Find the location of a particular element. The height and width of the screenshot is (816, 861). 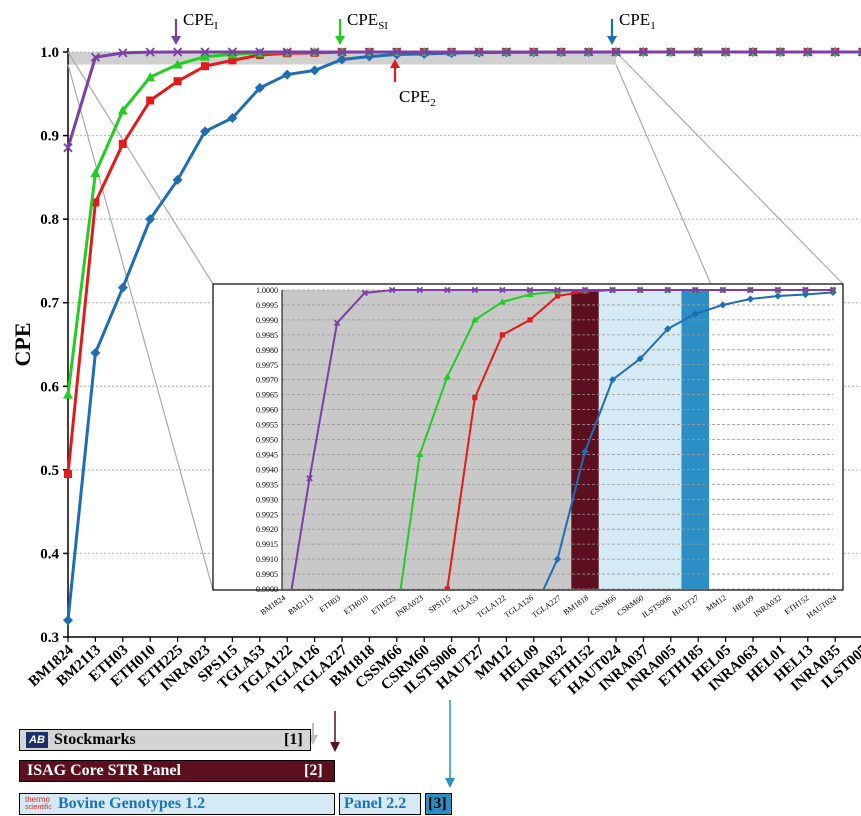

y-tick-label: 0.8 is located at coordinates (49, 220).